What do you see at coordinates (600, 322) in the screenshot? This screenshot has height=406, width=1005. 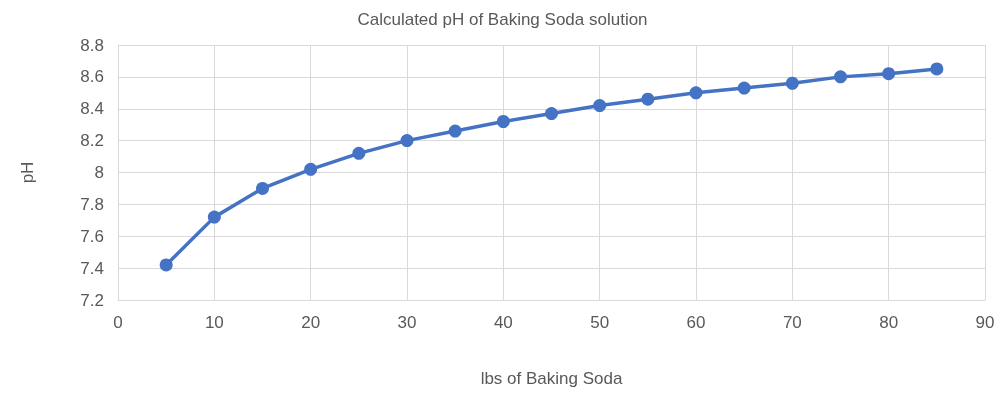 I see `x-tick-label: 50` at bounding box center [600, 322].